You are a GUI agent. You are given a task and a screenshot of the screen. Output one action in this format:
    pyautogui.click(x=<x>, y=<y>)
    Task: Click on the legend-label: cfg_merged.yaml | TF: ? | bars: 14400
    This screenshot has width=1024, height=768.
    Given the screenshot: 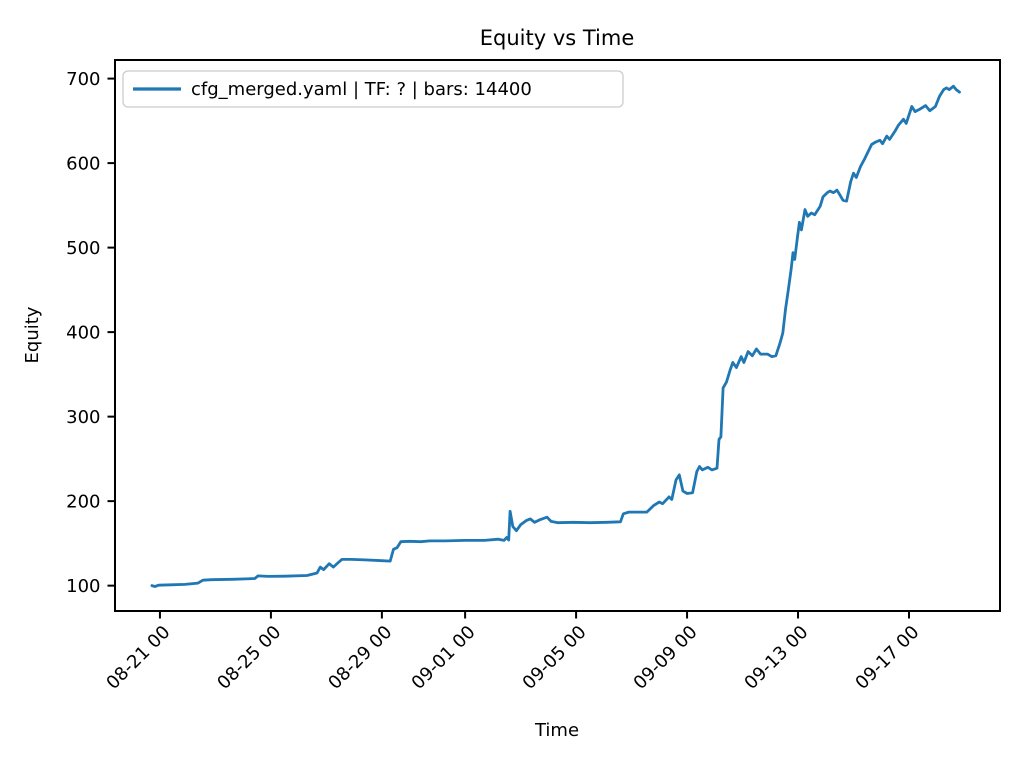 What is the action you would take?
    pyautogui.click(x=361, y=89)
    